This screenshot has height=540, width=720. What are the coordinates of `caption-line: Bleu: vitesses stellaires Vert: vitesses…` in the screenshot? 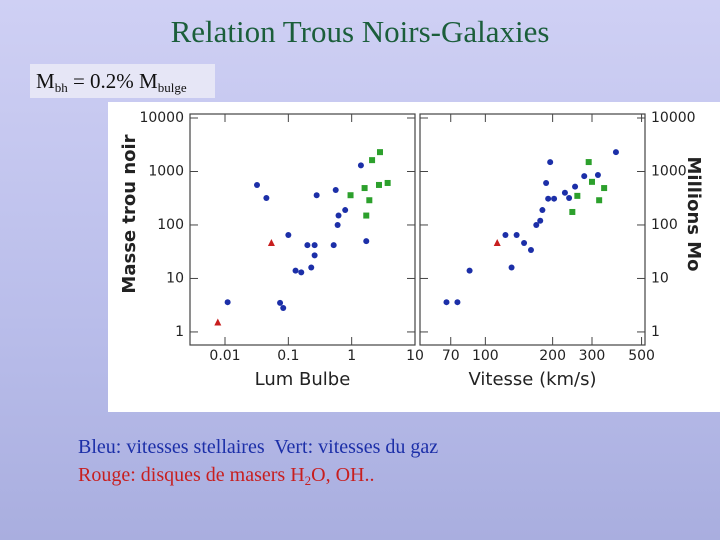 It's located at (258, 447).